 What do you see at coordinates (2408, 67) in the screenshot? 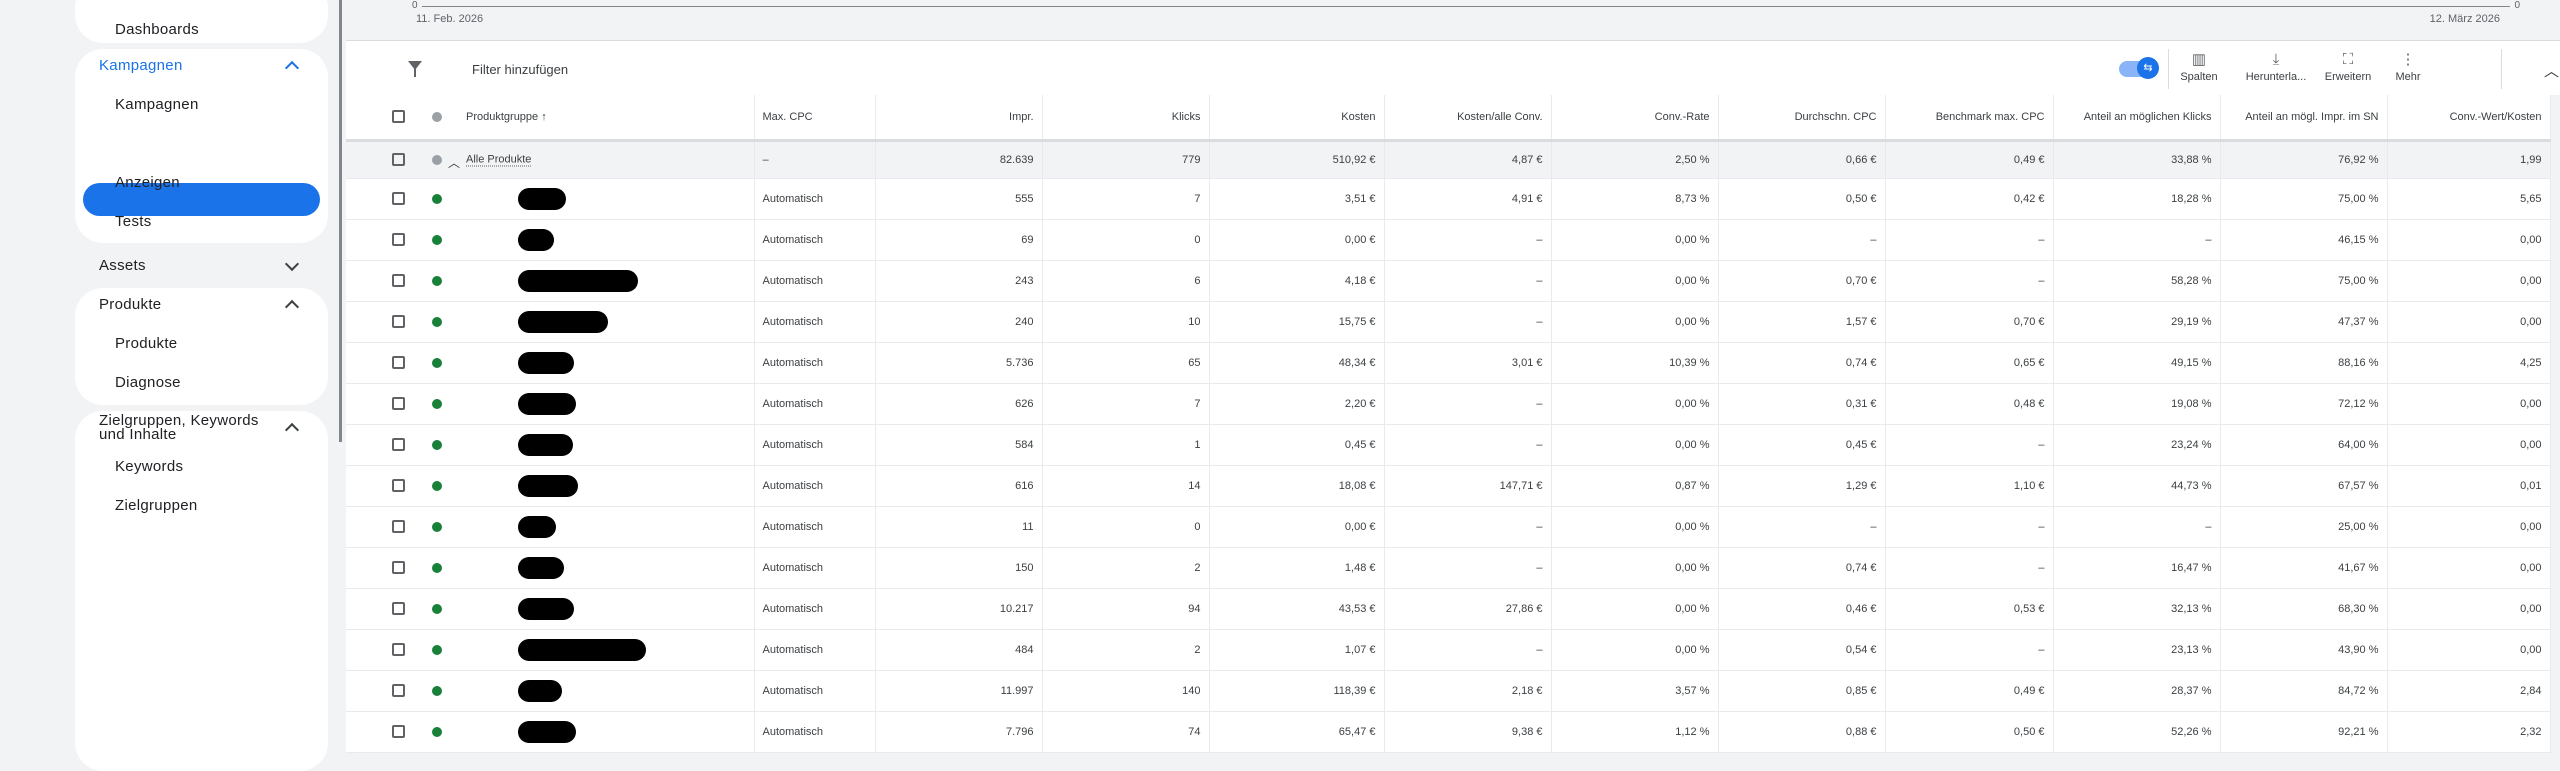
I see `more-button: ⋮ Mehr` at bounding box center [2408, 67].